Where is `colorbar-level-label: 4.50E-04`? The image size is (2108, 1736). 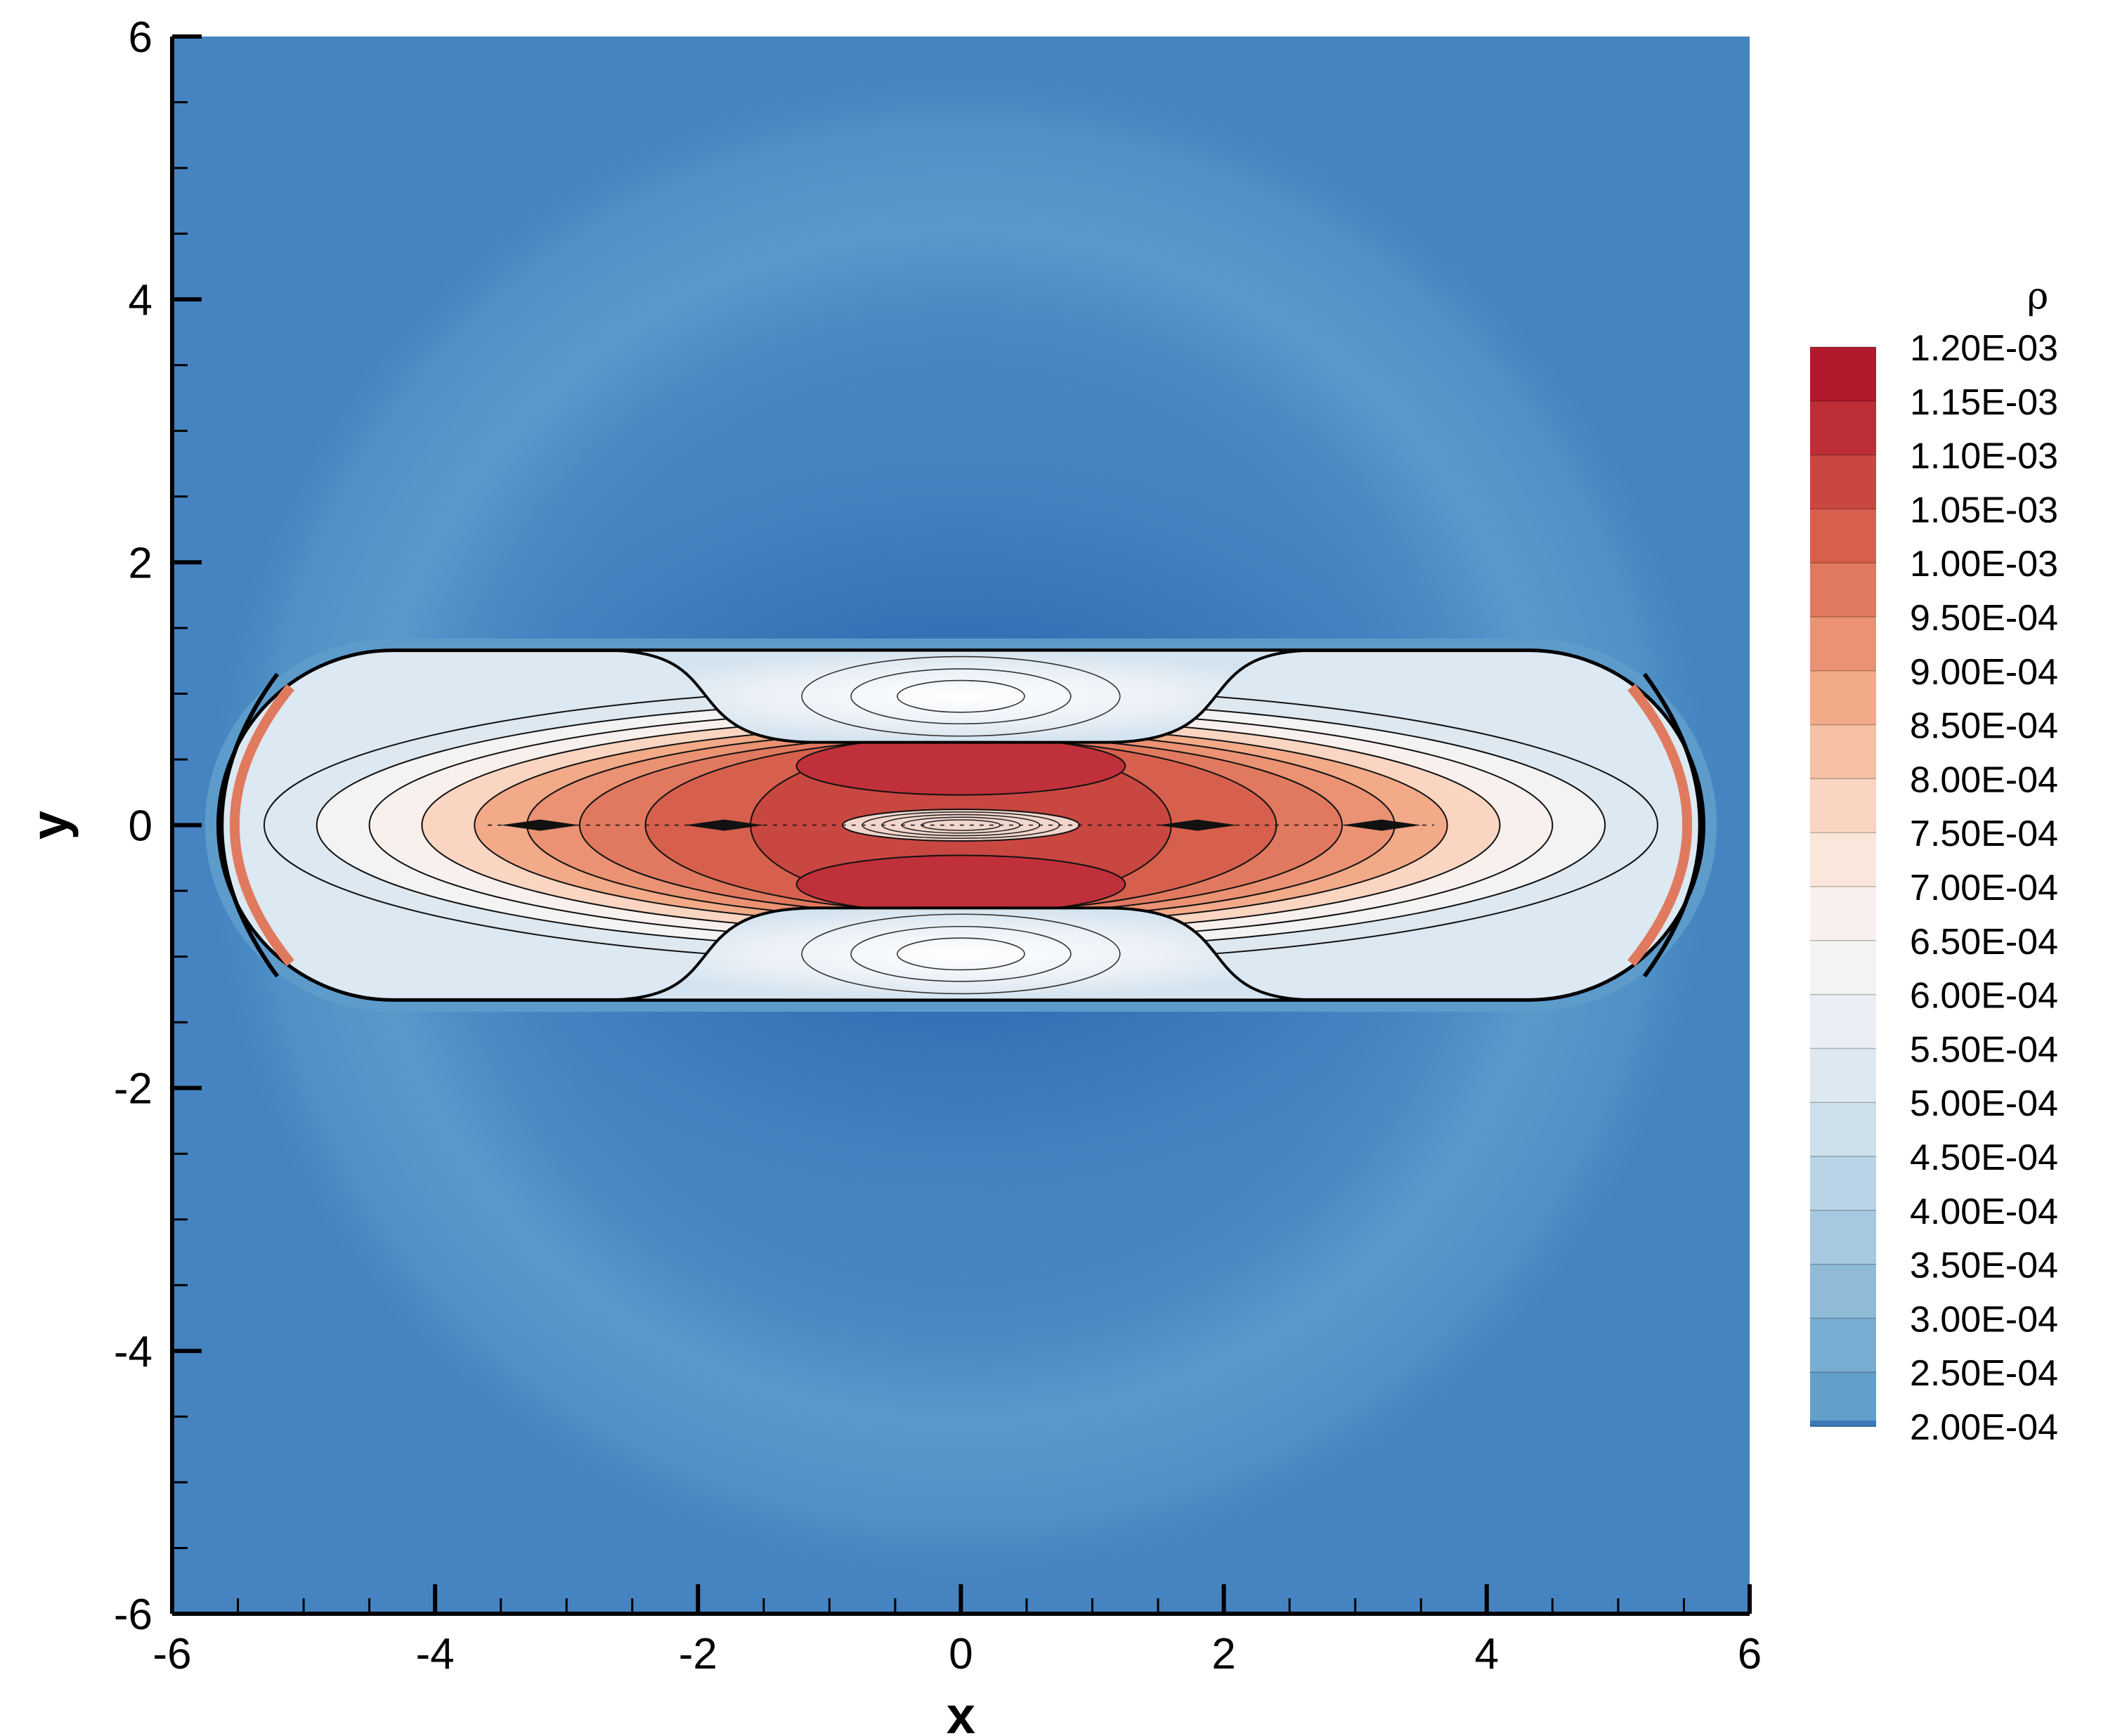 colorbar-level-label: 4.50E-04 is located at coordinates (1984, 1157).